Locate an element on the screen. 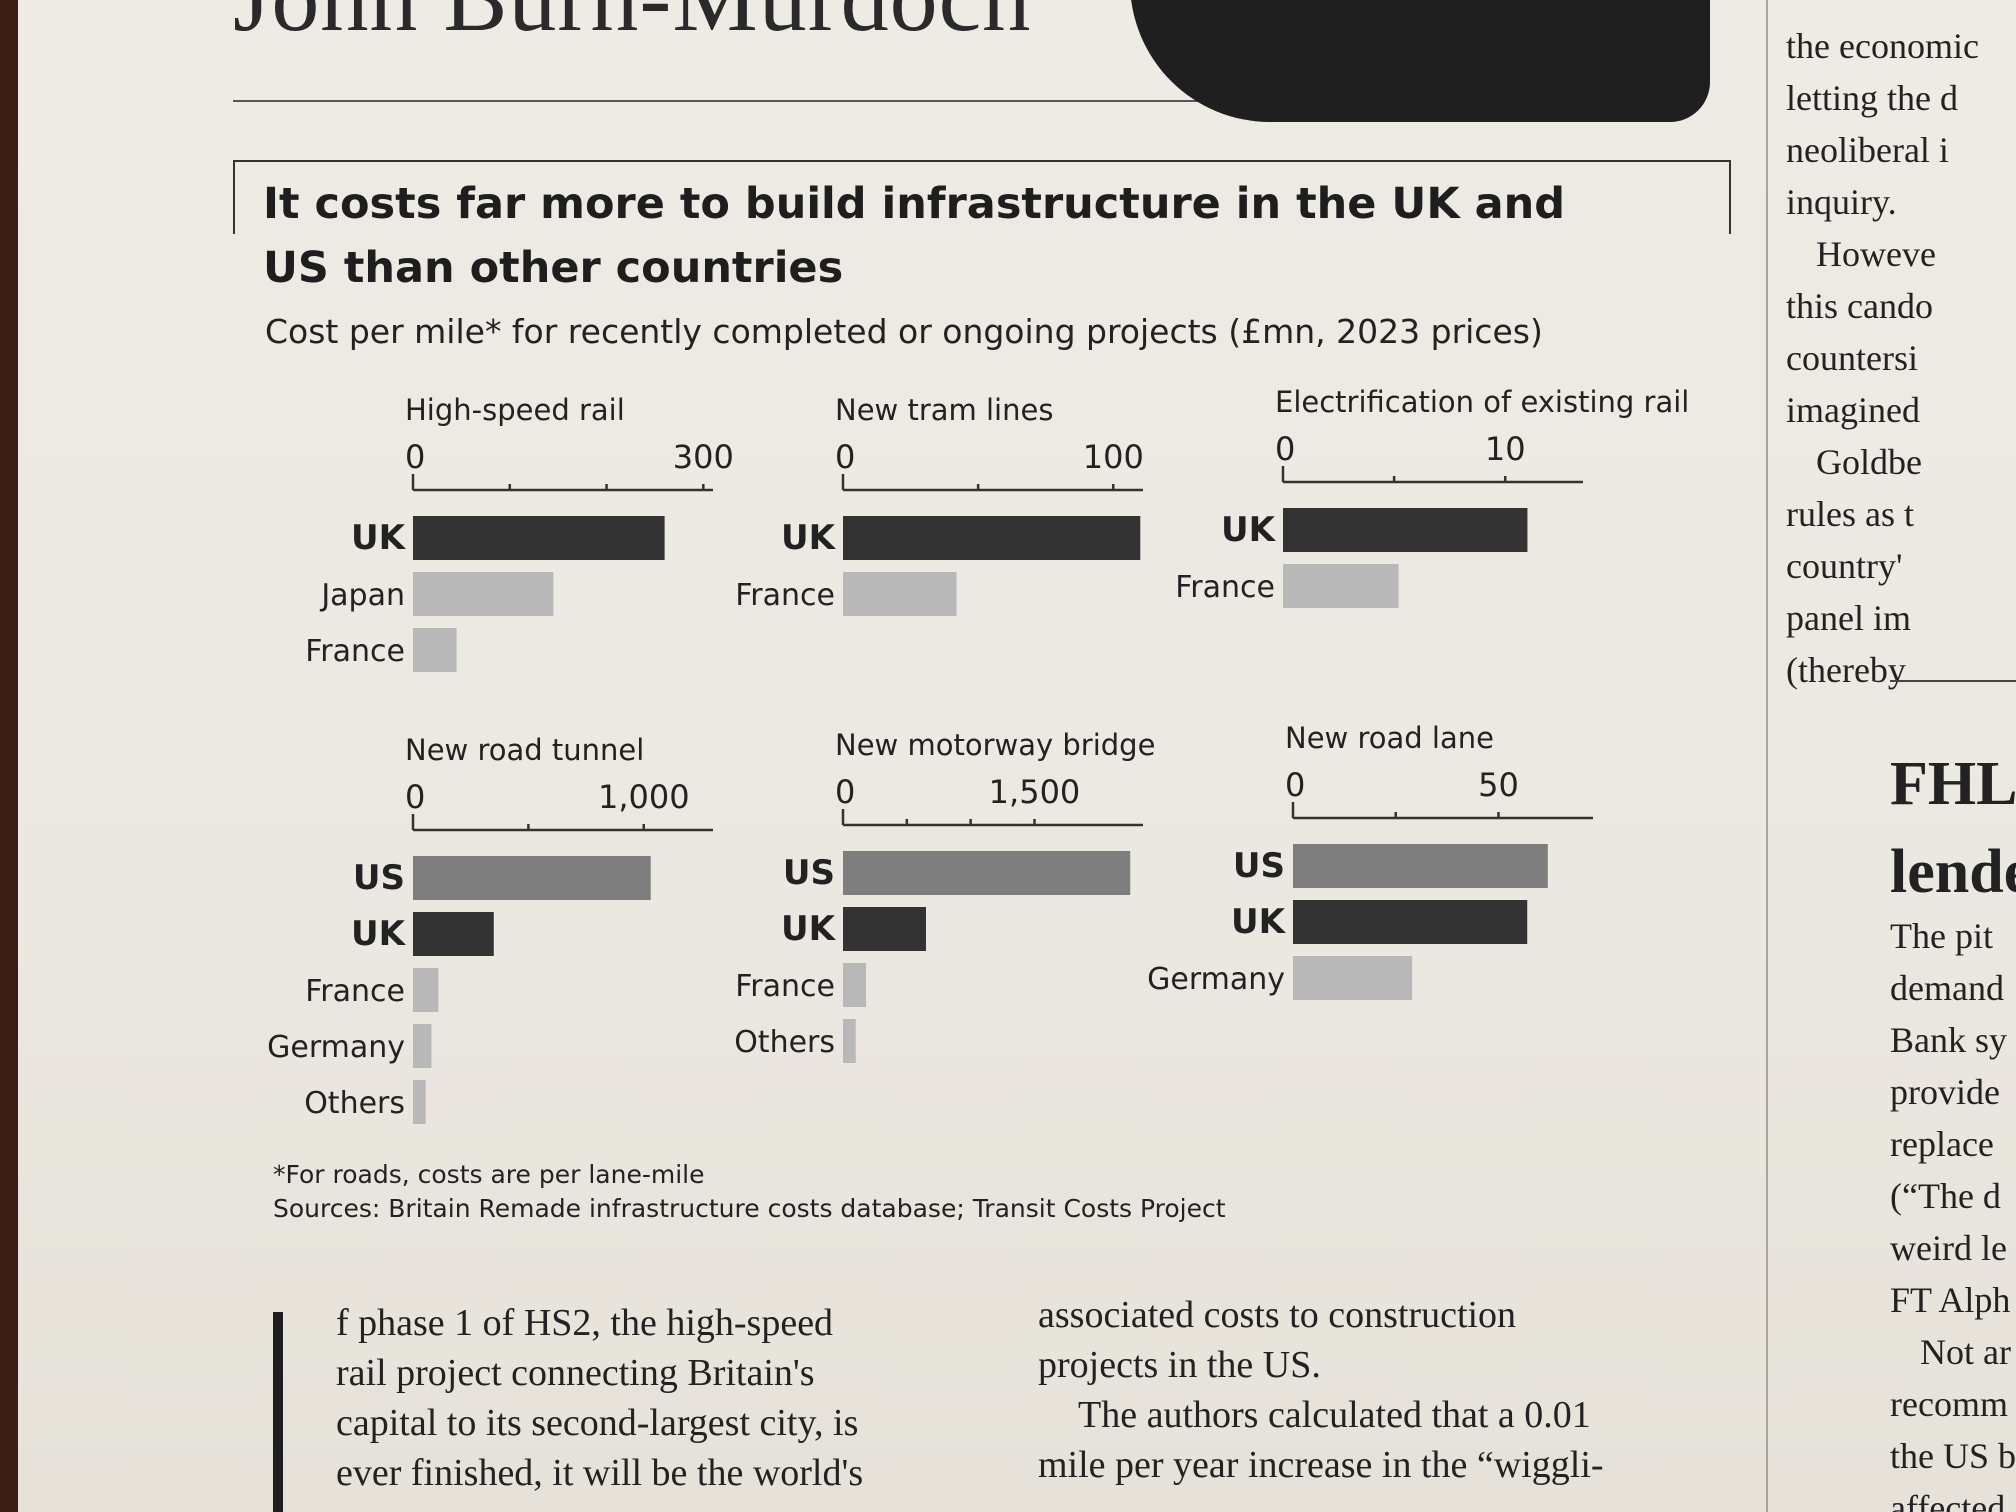 This screenshot has height=1512, width=2016. panel-new-road-lane: New road lane 0 50 US UK Germany is located at coordinates (1370, 904).